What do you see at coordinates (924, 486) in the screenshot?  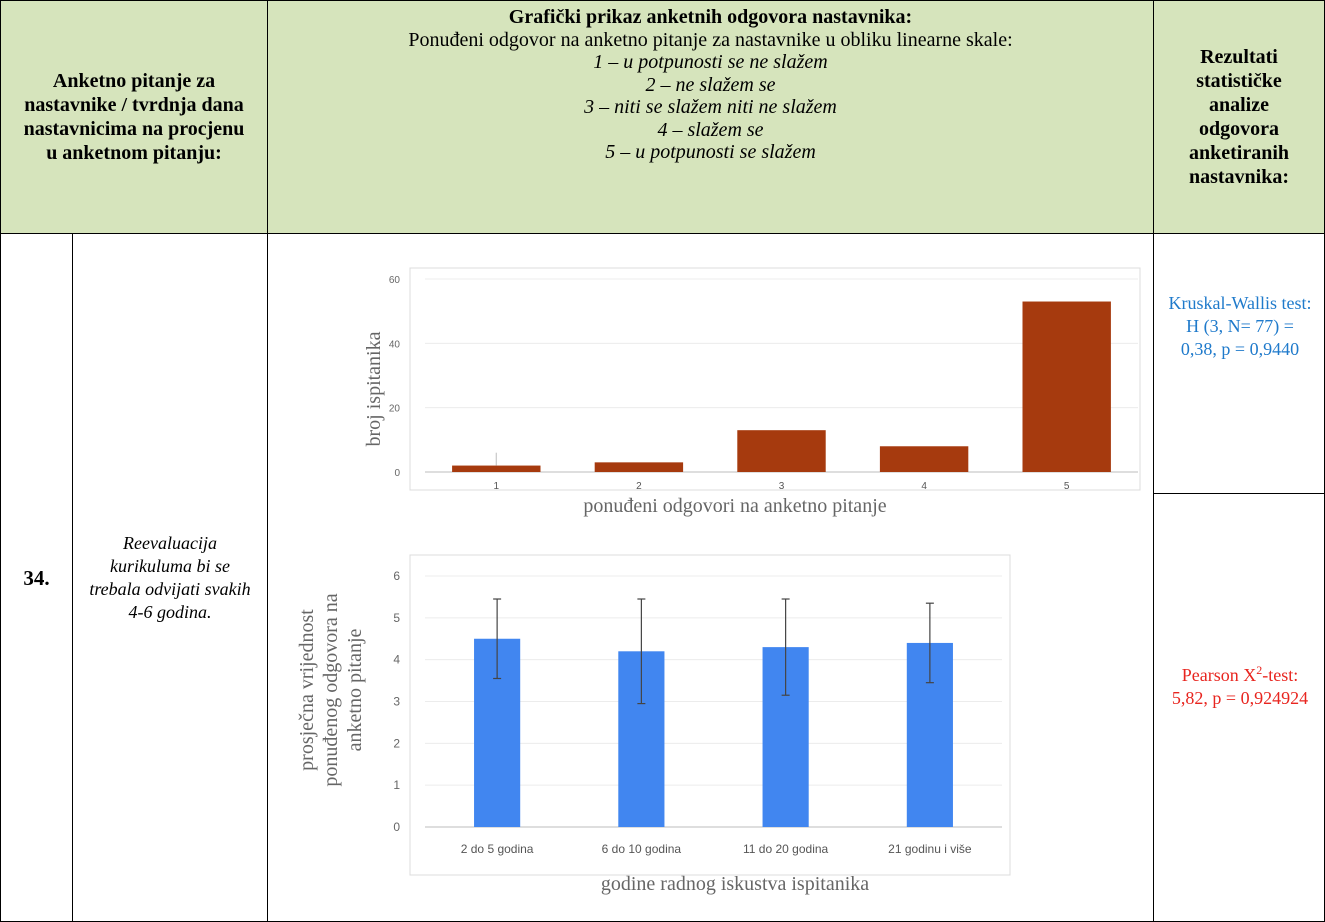 I see `x-tick-label: 4` at bounding box center [924, 486].